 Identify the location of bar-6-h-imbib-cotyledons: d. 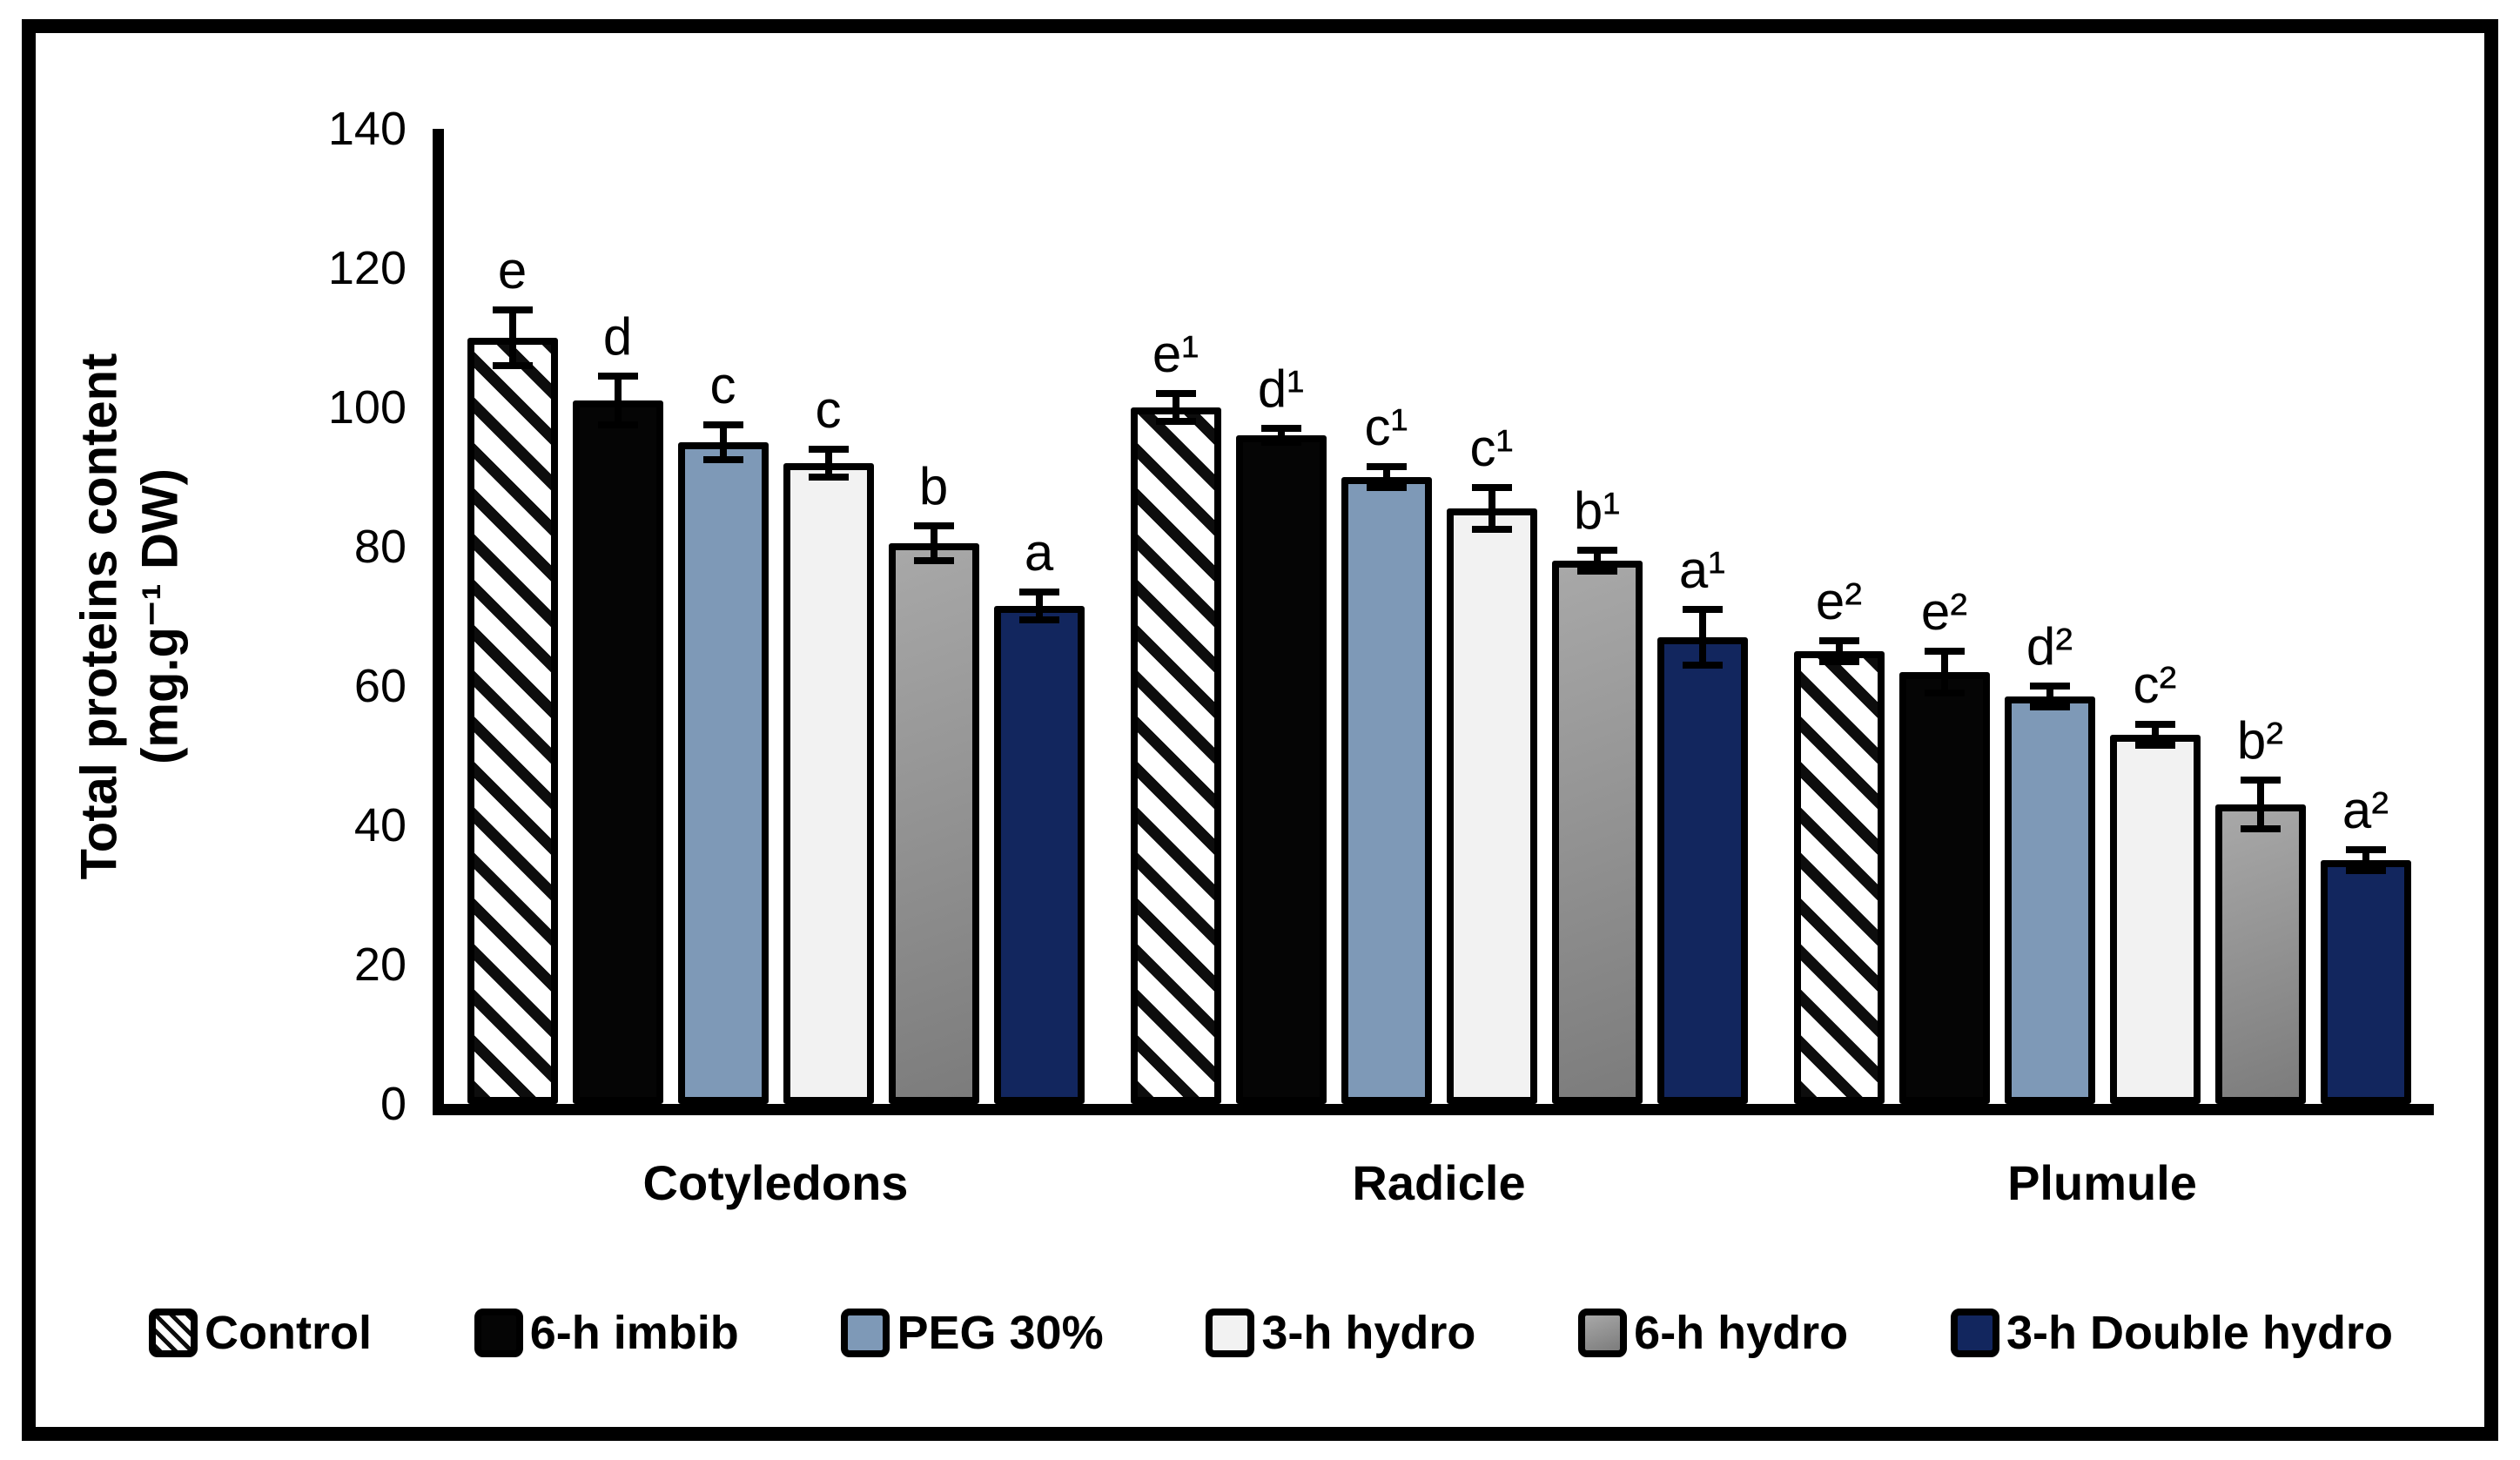
(617, 707).